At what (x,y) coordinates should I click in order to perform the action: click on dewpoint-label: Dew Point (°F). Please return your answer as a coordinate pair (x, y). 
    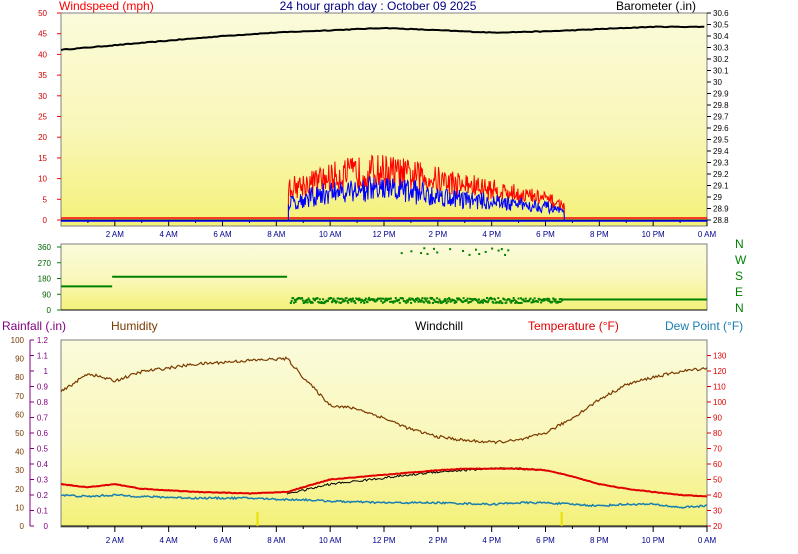
    Looking at the image, I should click on (704, 326).